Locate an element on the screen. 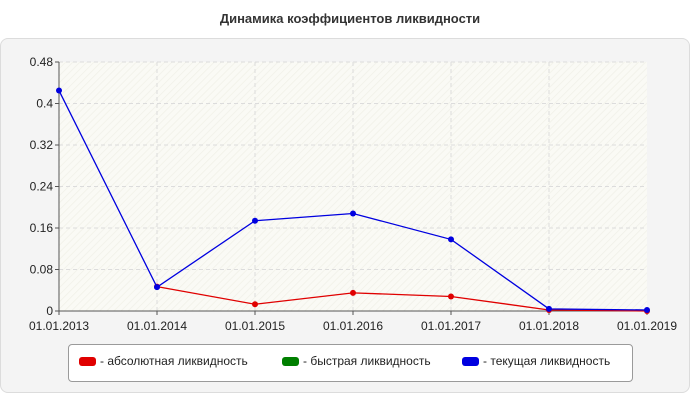 The image size is (700, 400). x-tick-label: 01.01.2019 is located at coordinates (647, 326).